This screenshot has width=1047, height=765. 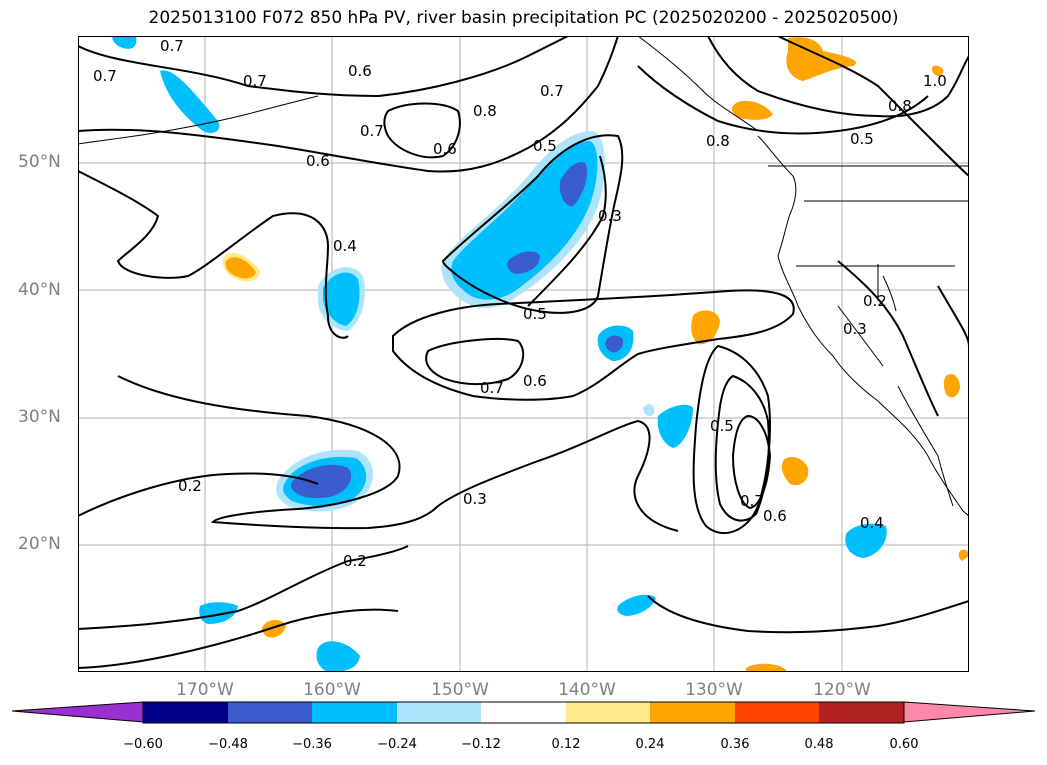 I want to click on lon-label: 120°W, so click(x=842, y=690).